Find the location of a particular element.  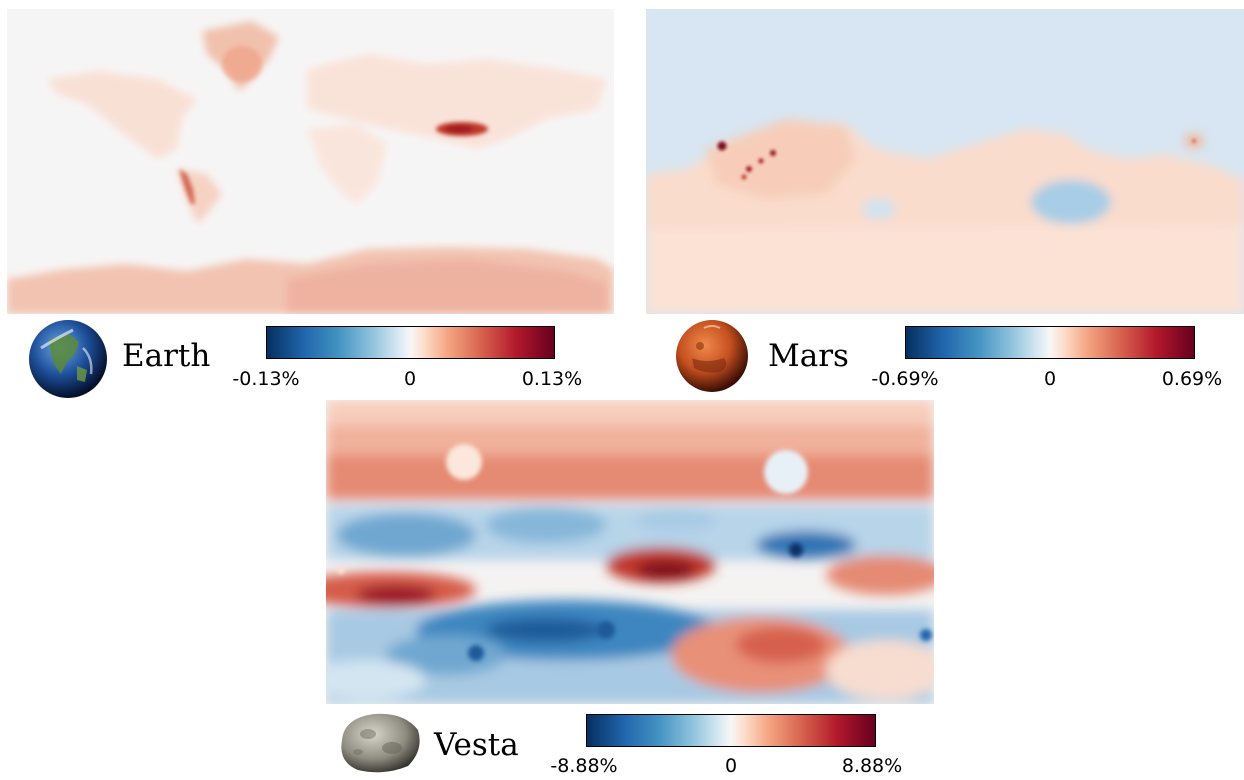

earth-globe-icon is located at coordinates (68, 359).